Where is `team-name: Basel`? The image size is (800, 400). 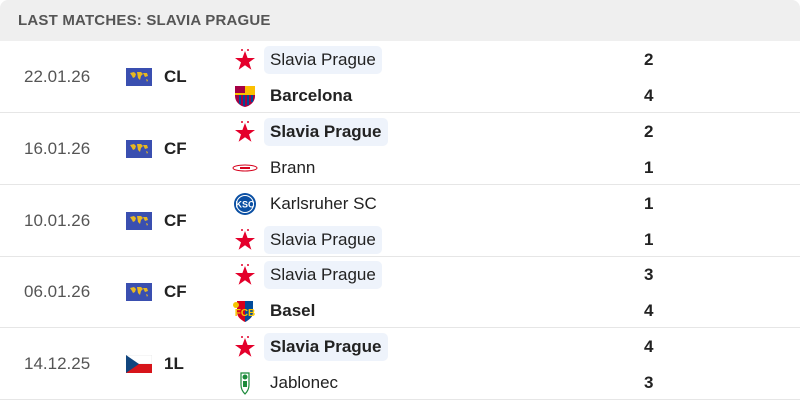 team-name: Basel is located at coordinates (293, 311).